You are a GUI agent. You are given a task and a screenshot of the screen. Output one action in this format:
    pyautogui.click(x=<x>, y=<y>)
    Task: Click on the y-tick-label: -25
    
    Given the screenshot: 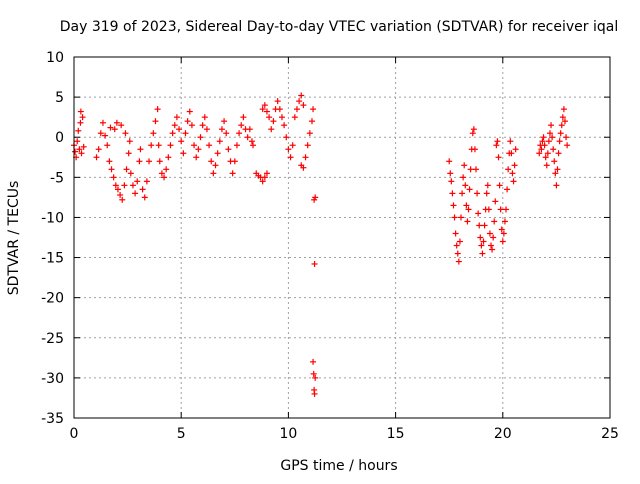 What is the action you would take?
    pyautogui.click(x=52, y=339)
    